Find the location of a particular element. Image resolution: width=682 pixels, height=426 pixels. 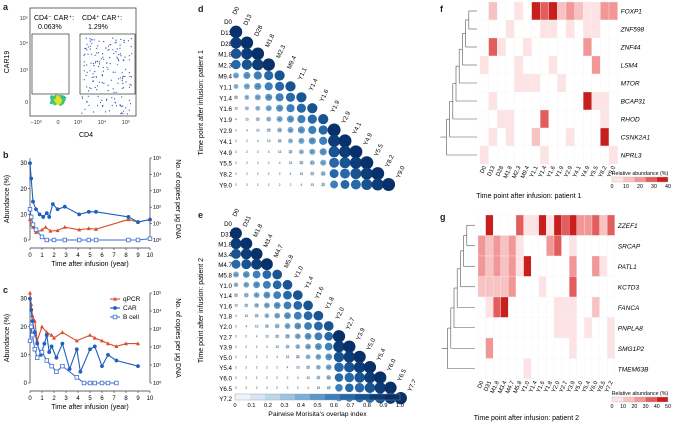

flow-ytick: 0 is located at coordinates (26, 103).